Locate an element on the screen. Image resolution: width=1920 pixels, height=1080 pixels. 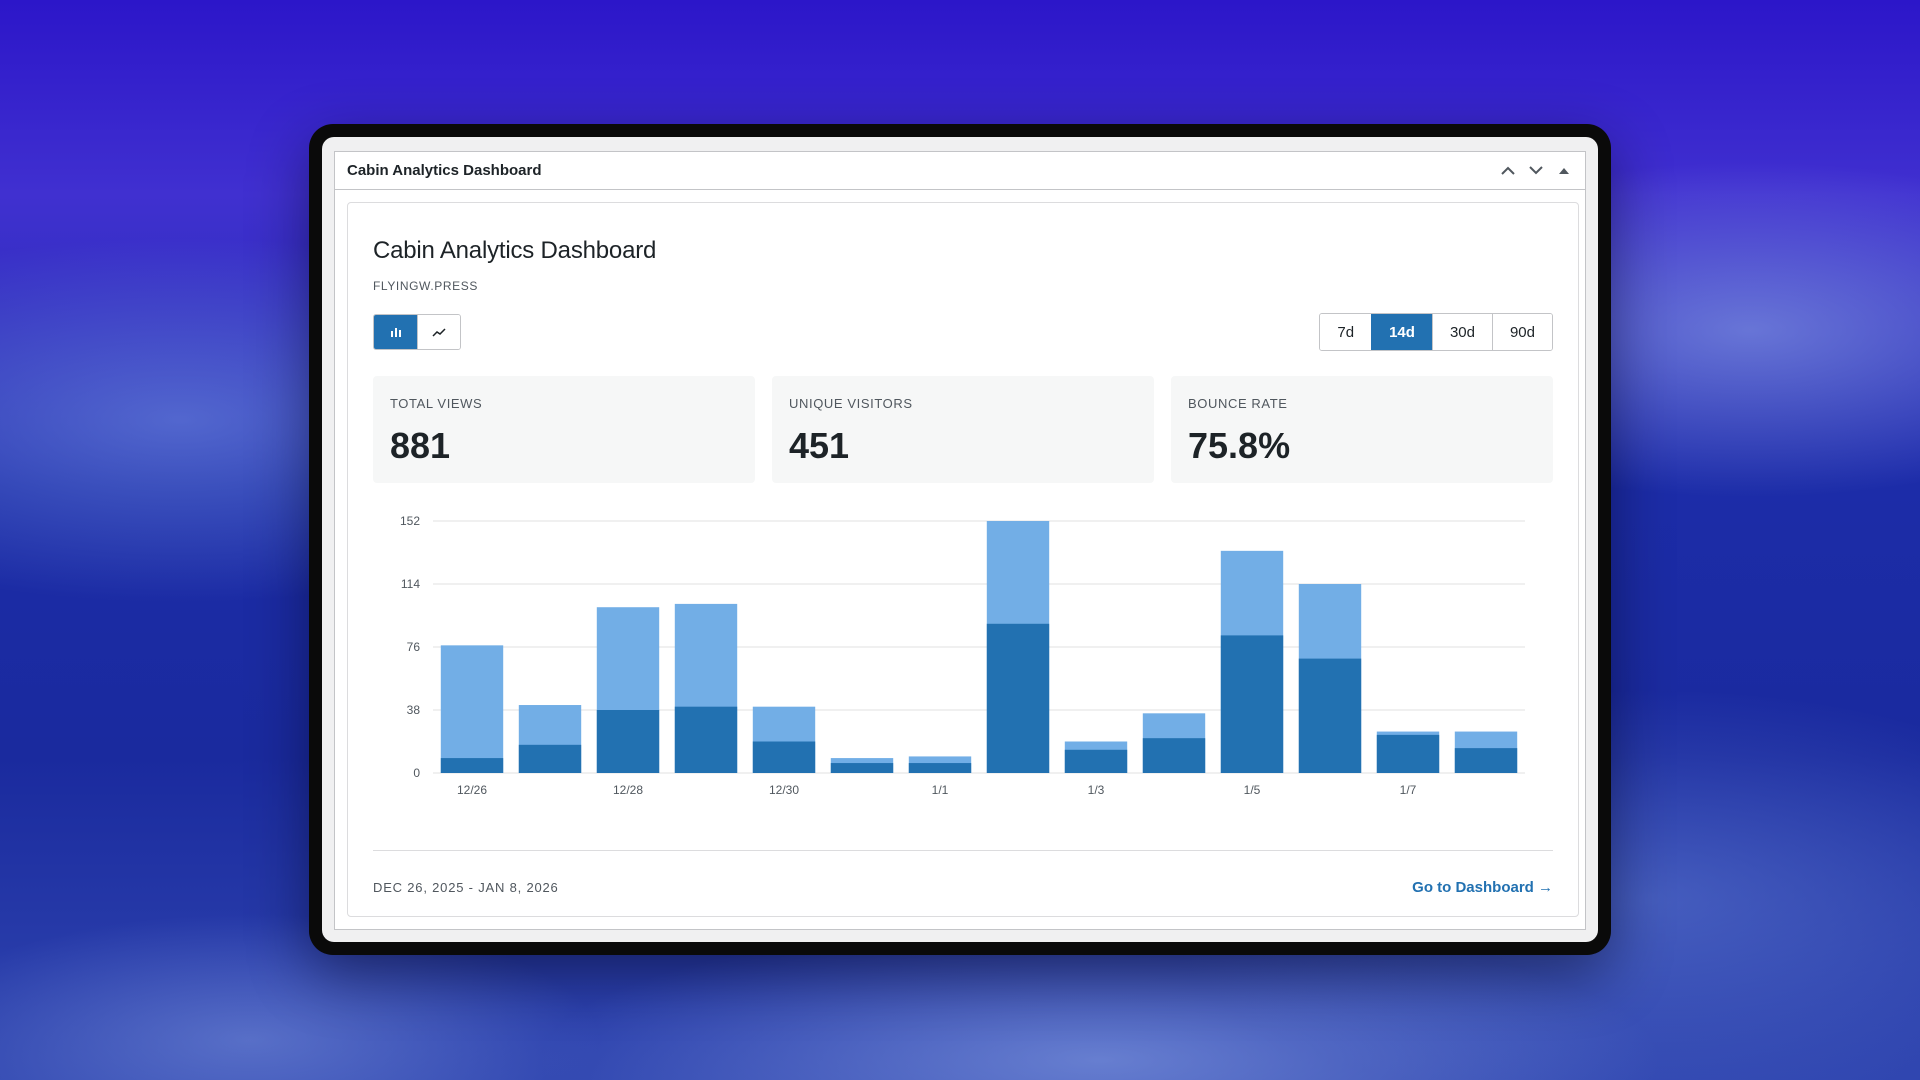
caret-up-icon is located at coordinates (1564, 171).